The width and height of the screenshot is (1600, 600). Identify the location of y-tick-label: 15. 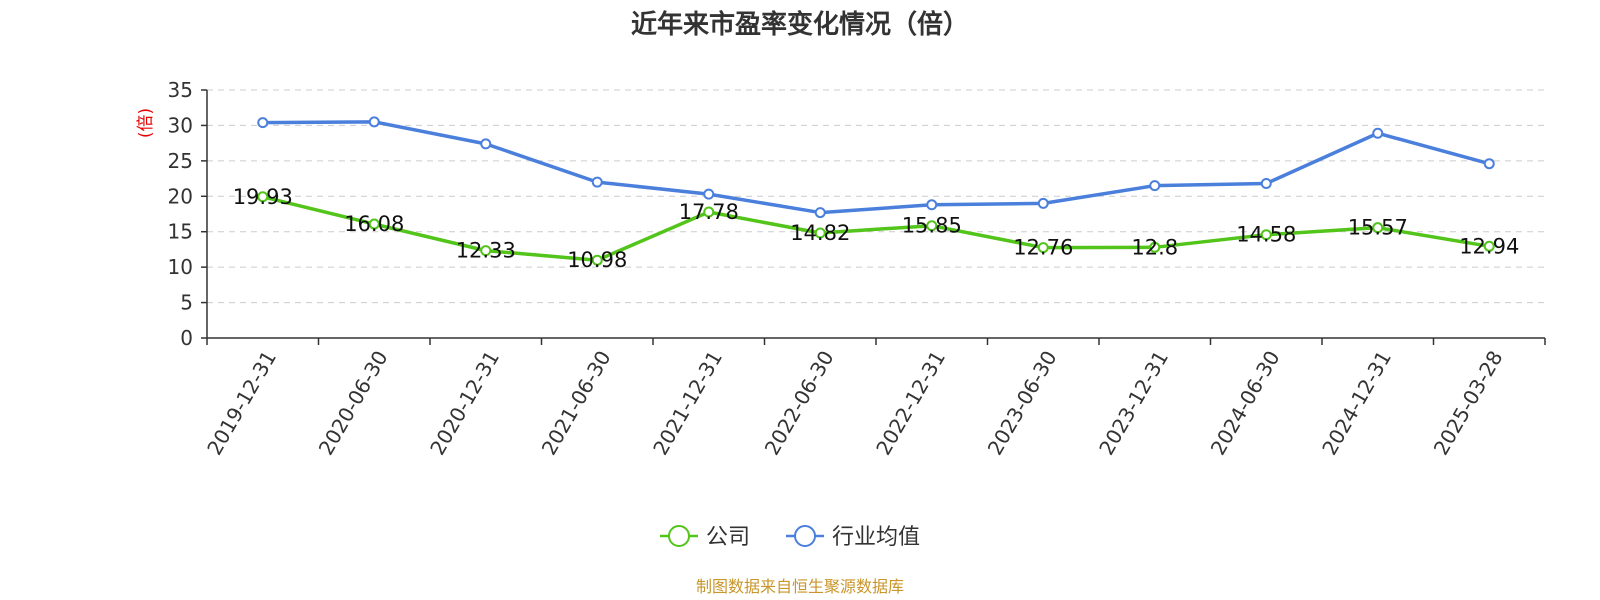
(180, 232).